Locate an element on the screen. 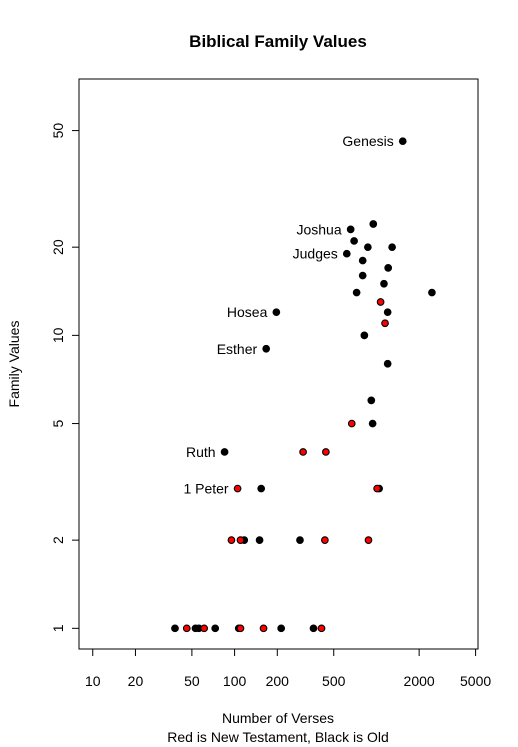 The width and height of the screenshot is (518, 747). x-tick-label: 5000 is located at coordinates (475, 681).